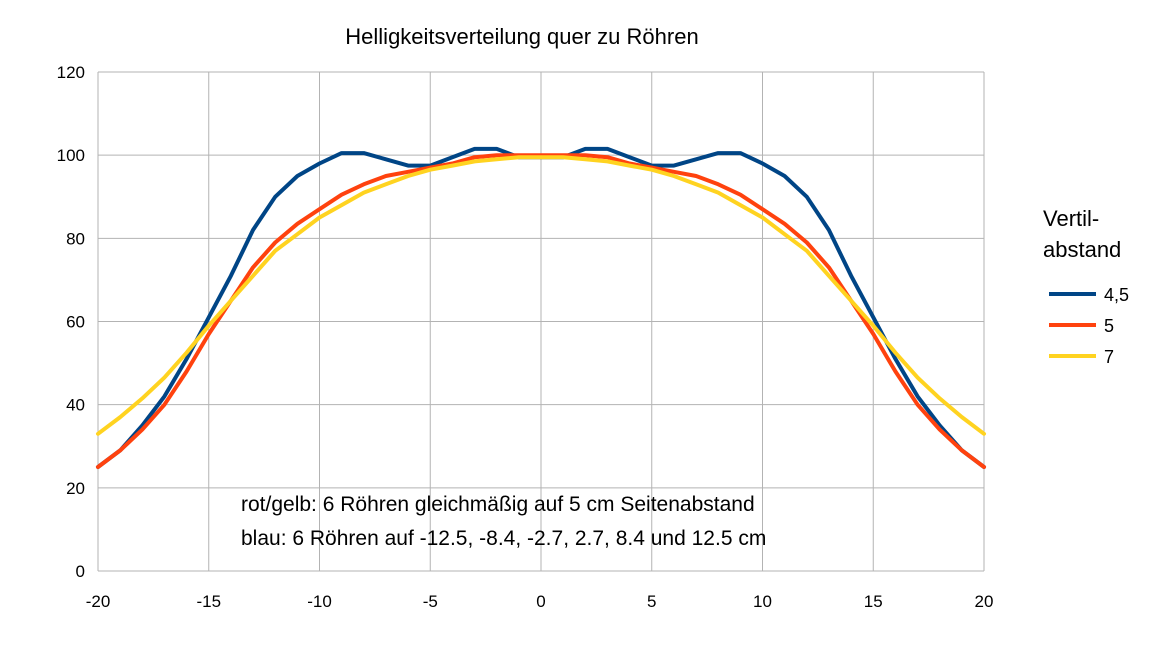 The image size is (1152, 653). Describe the element at coordinates (873, 601) in the screenshot. I see `x-tick-label: 15` at that location.